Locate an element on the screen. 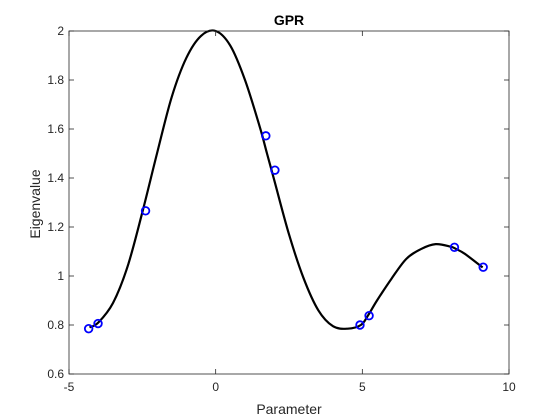  y-tick-label: 1 is located at coordinates (60, 276).